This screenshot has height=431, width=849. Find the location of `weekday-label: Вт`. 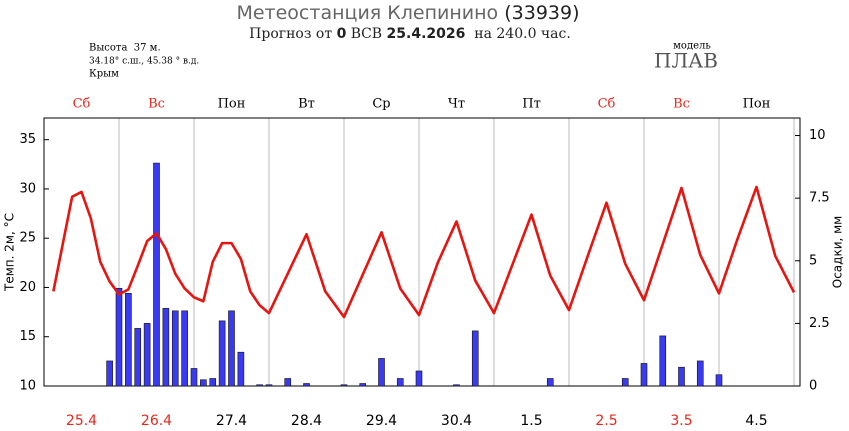

weekday-label: Вт is located at coordinates (306, 104).